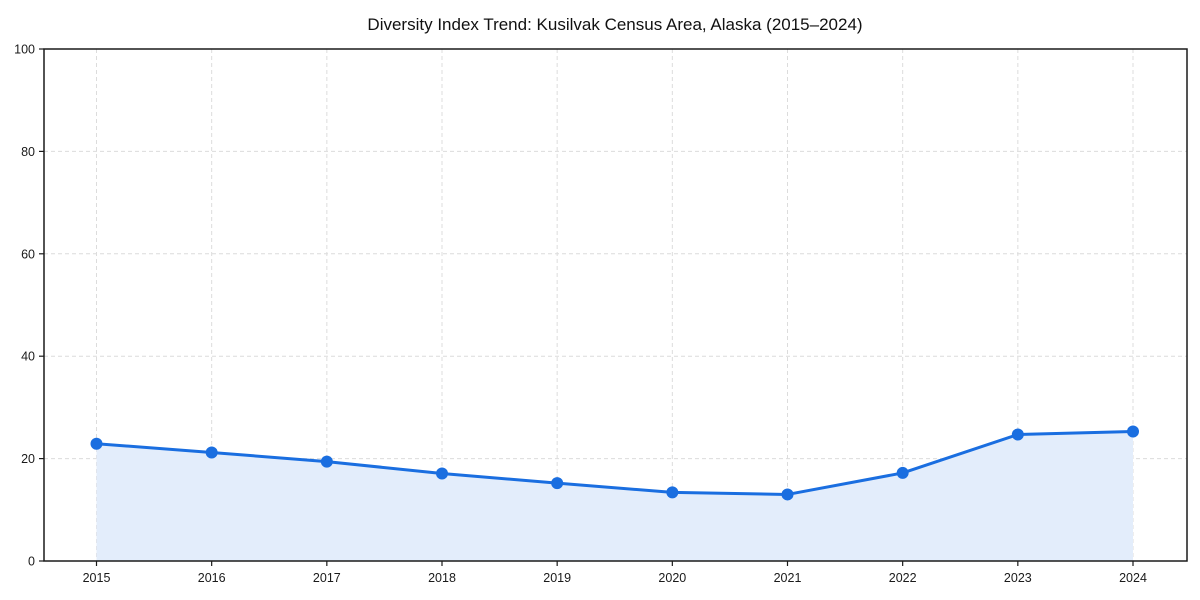 This screenshot has width=1200, height=600. What do you see at coordinates (788, 578) in the screenshot?
I see `x-tick-label: 2021` at bounding box center [788, 578].